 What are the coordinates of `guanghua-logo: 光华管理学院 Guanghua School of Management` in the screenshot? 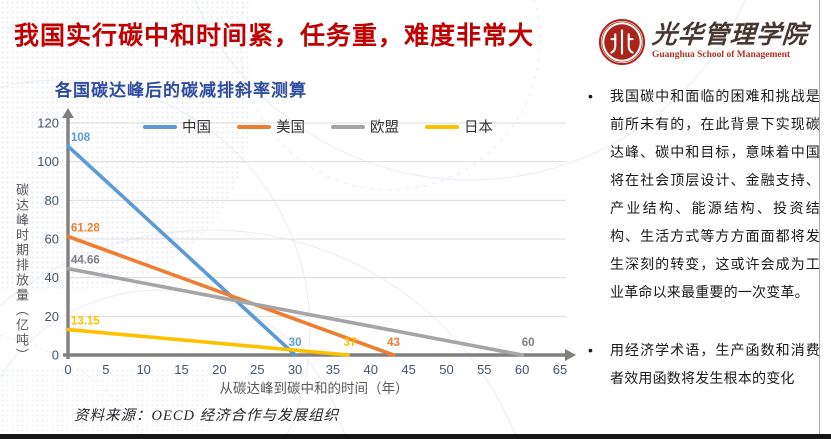 It's located at (710, 42).